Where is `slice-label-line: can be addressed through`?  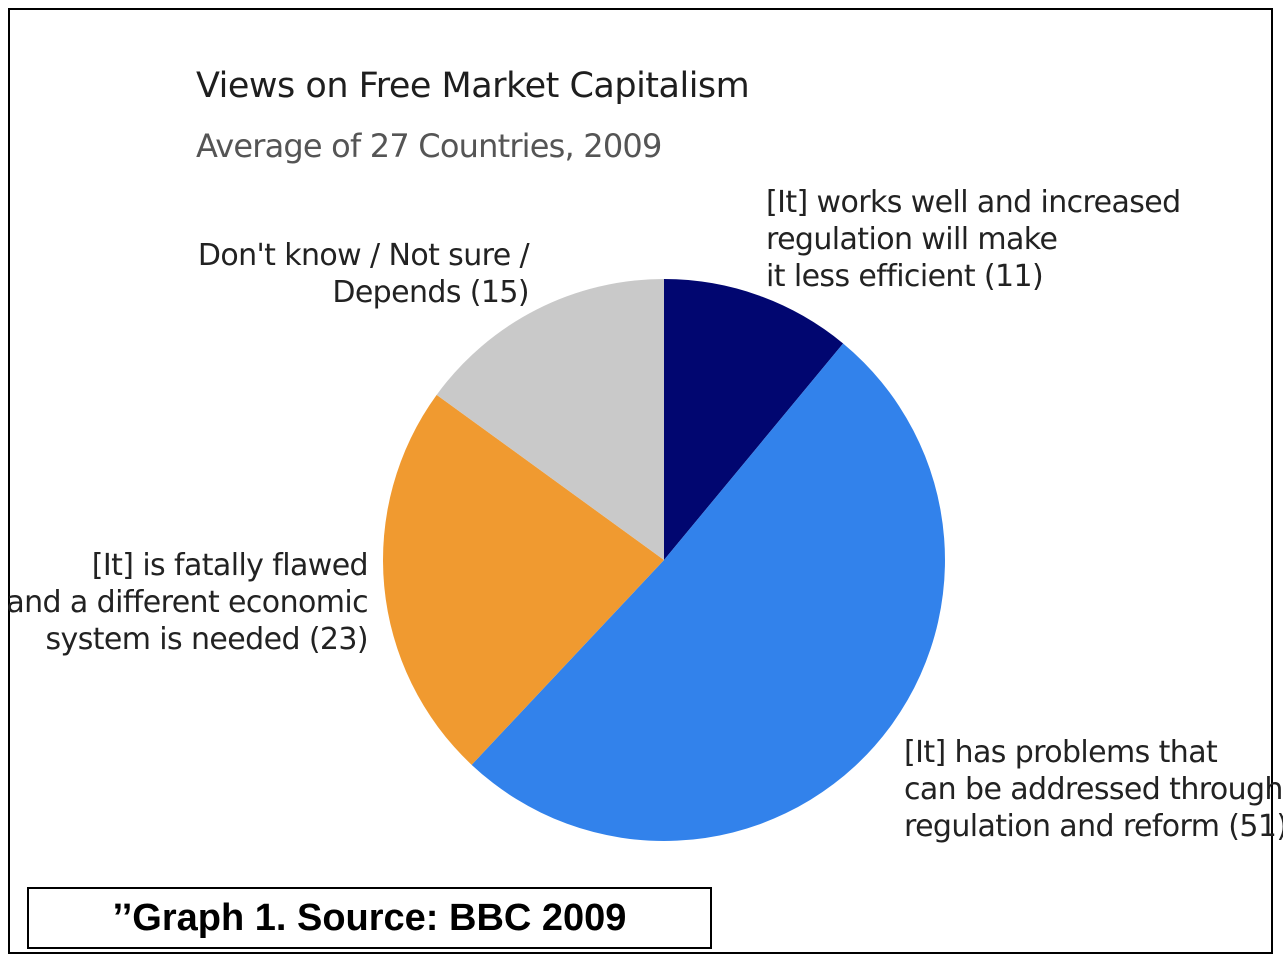 slice-label-line: can be addressed through is located at coordinates (1093, 789).